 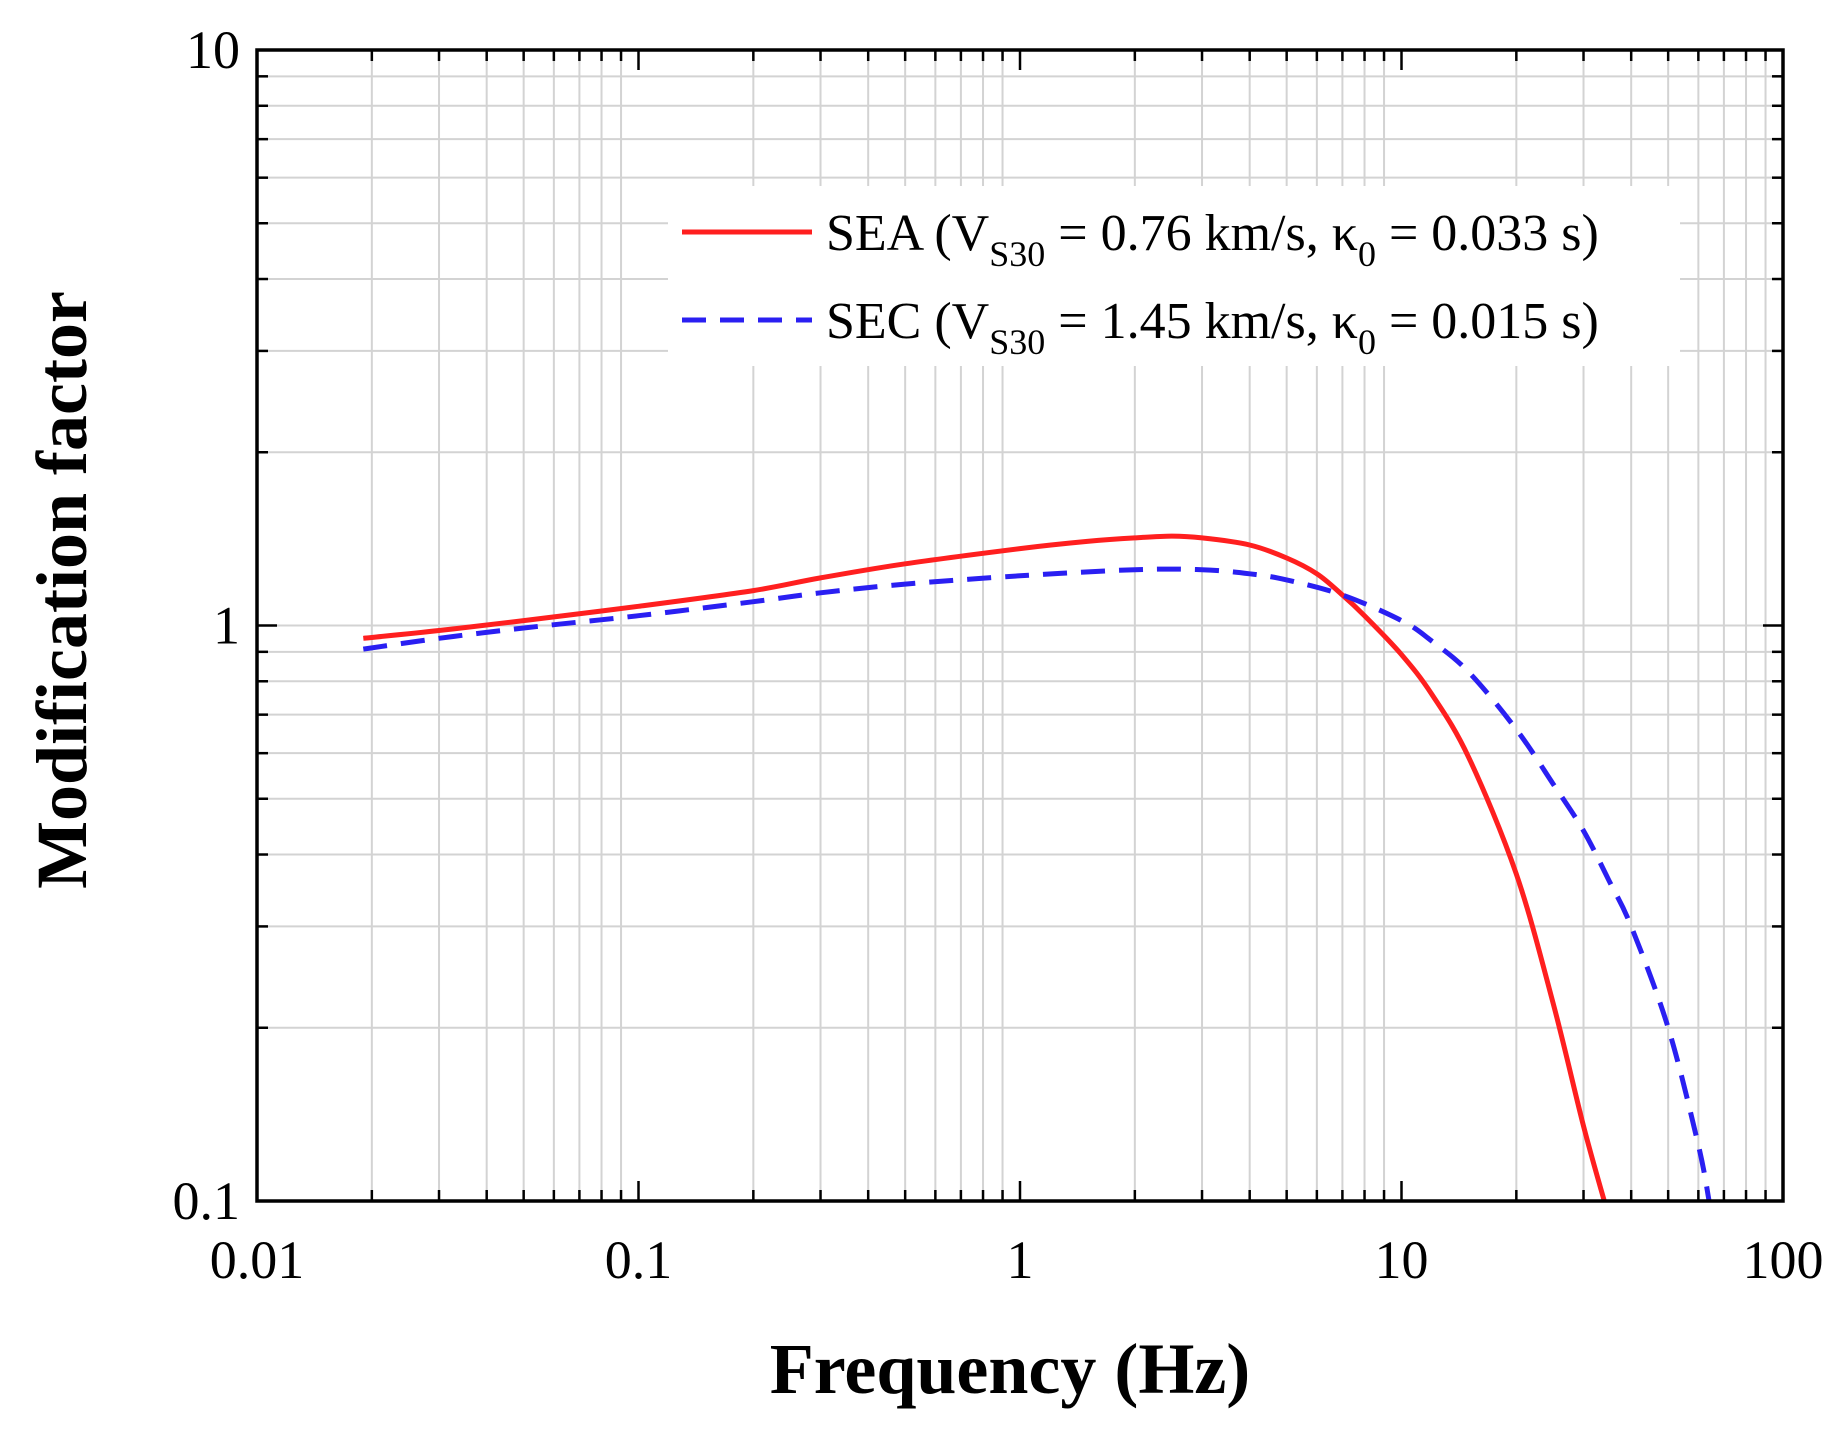 What do you see at coordinates (207, 1201) in the screenshot?
I see `y-tick-label: 0.1` at bounding box center [207, 1201].